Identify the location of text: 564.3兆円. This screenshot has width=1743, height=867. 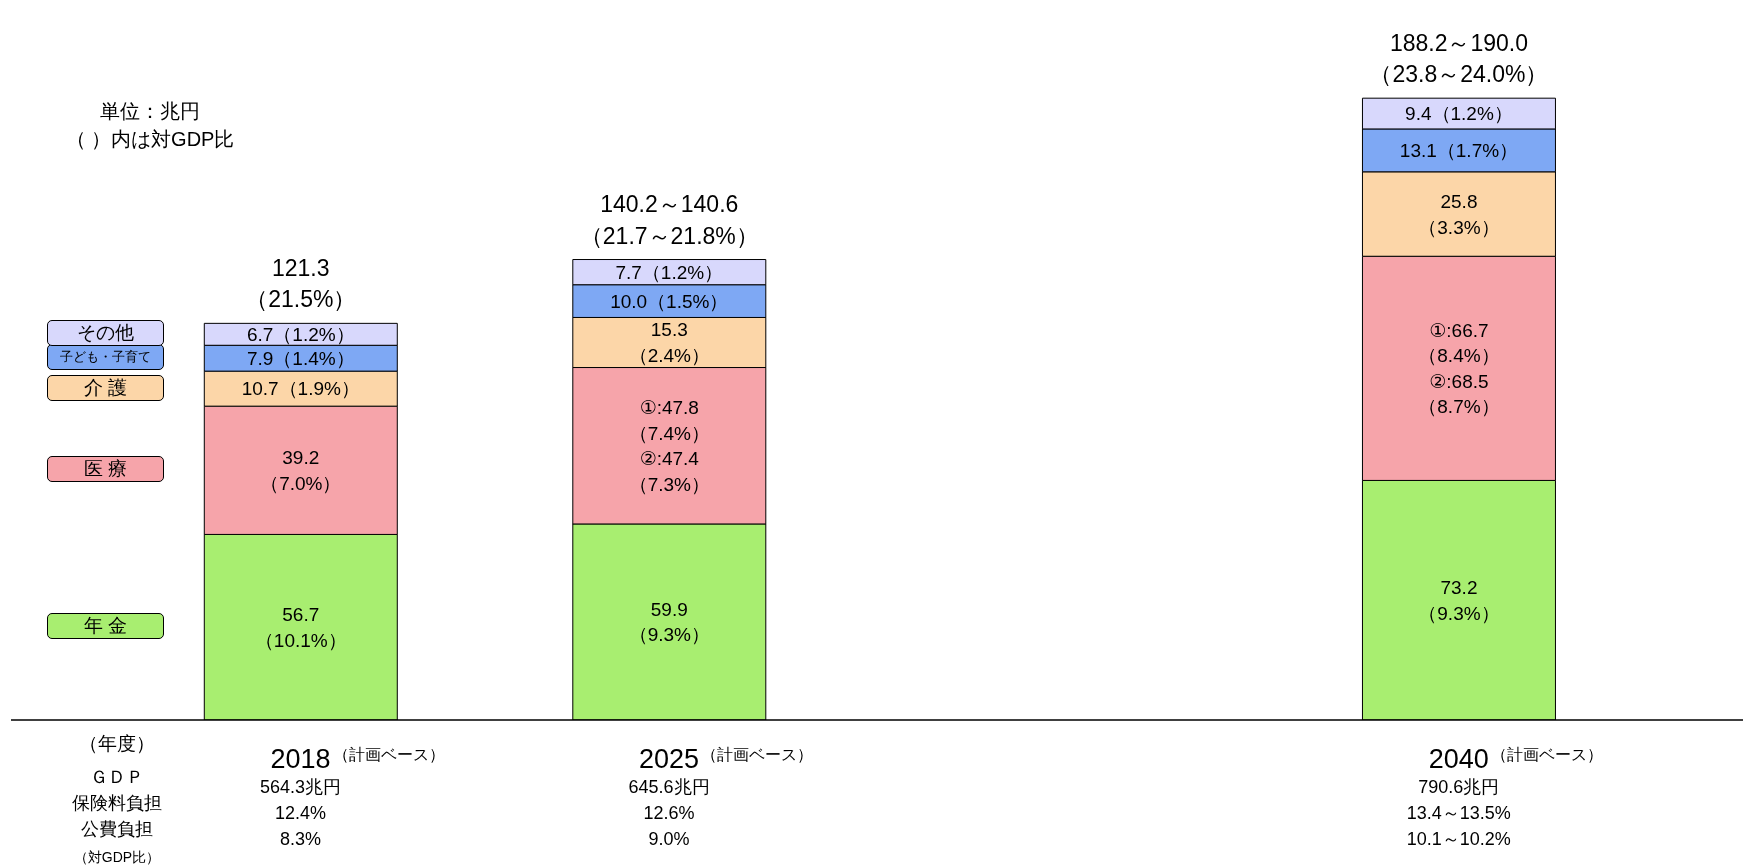
(301, 787).